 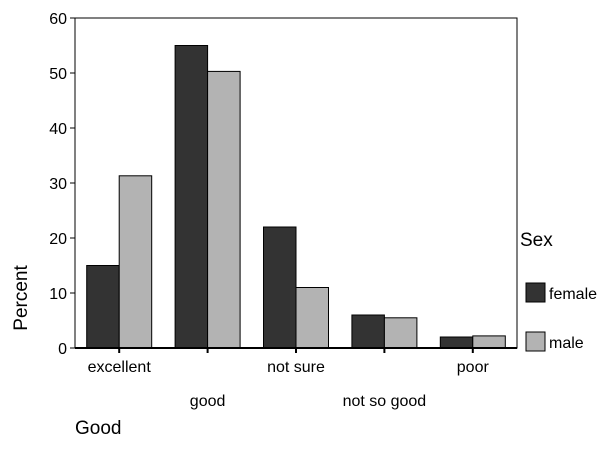 I want to click on x-tick-label: poor, so click(x=473, y=367).